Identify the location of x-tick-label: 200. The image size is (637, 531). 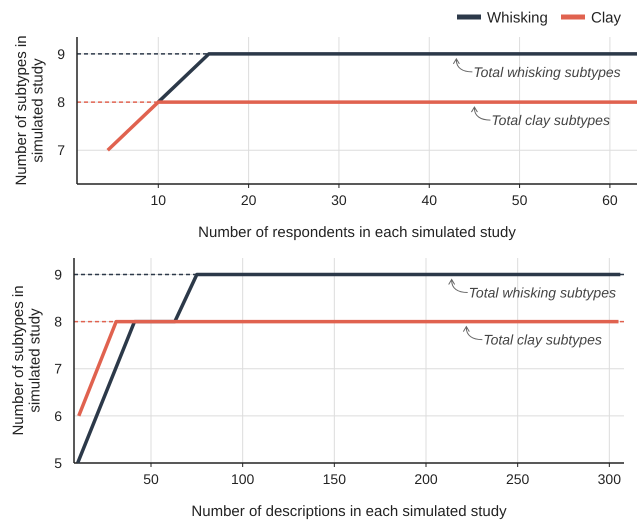
(426, 479).